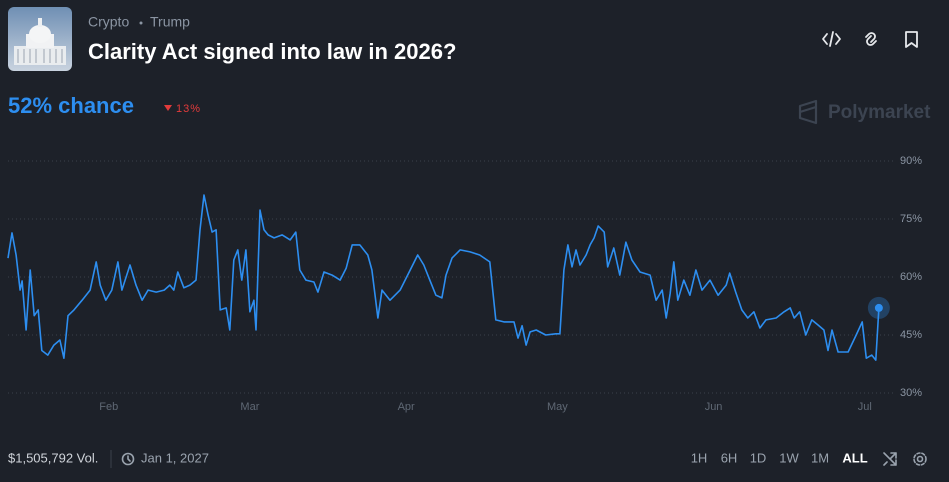 The image size is (949, 482). I want to click on end-date: Jan 1, 2027, so click(175, 457).